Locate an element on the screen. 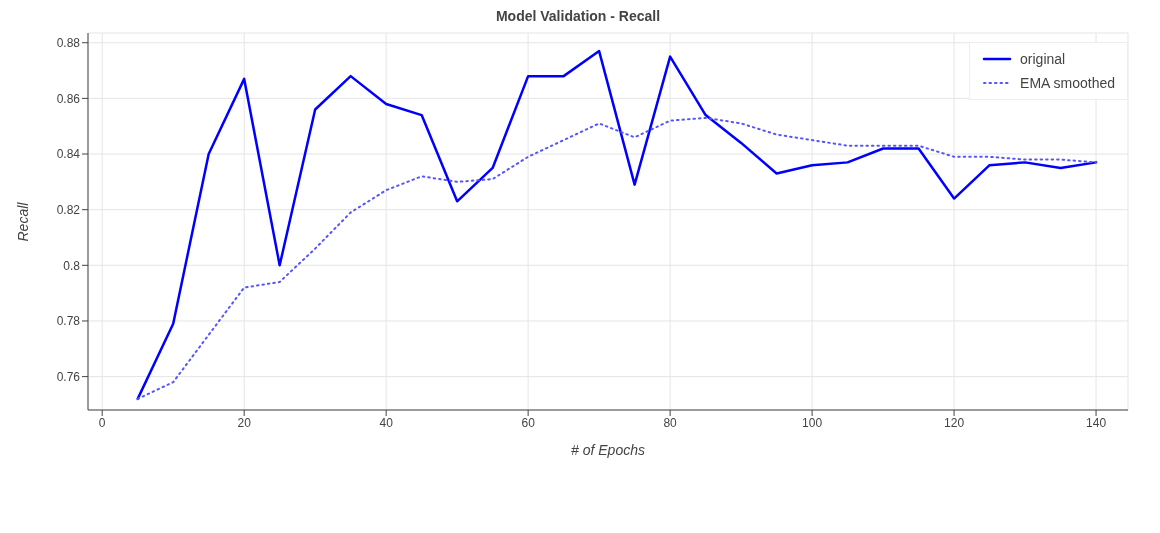 Image resolution: width=1160 pixels, height=533 pixels. y-tick-label: 0.88 is located at coordinates (68, 43).